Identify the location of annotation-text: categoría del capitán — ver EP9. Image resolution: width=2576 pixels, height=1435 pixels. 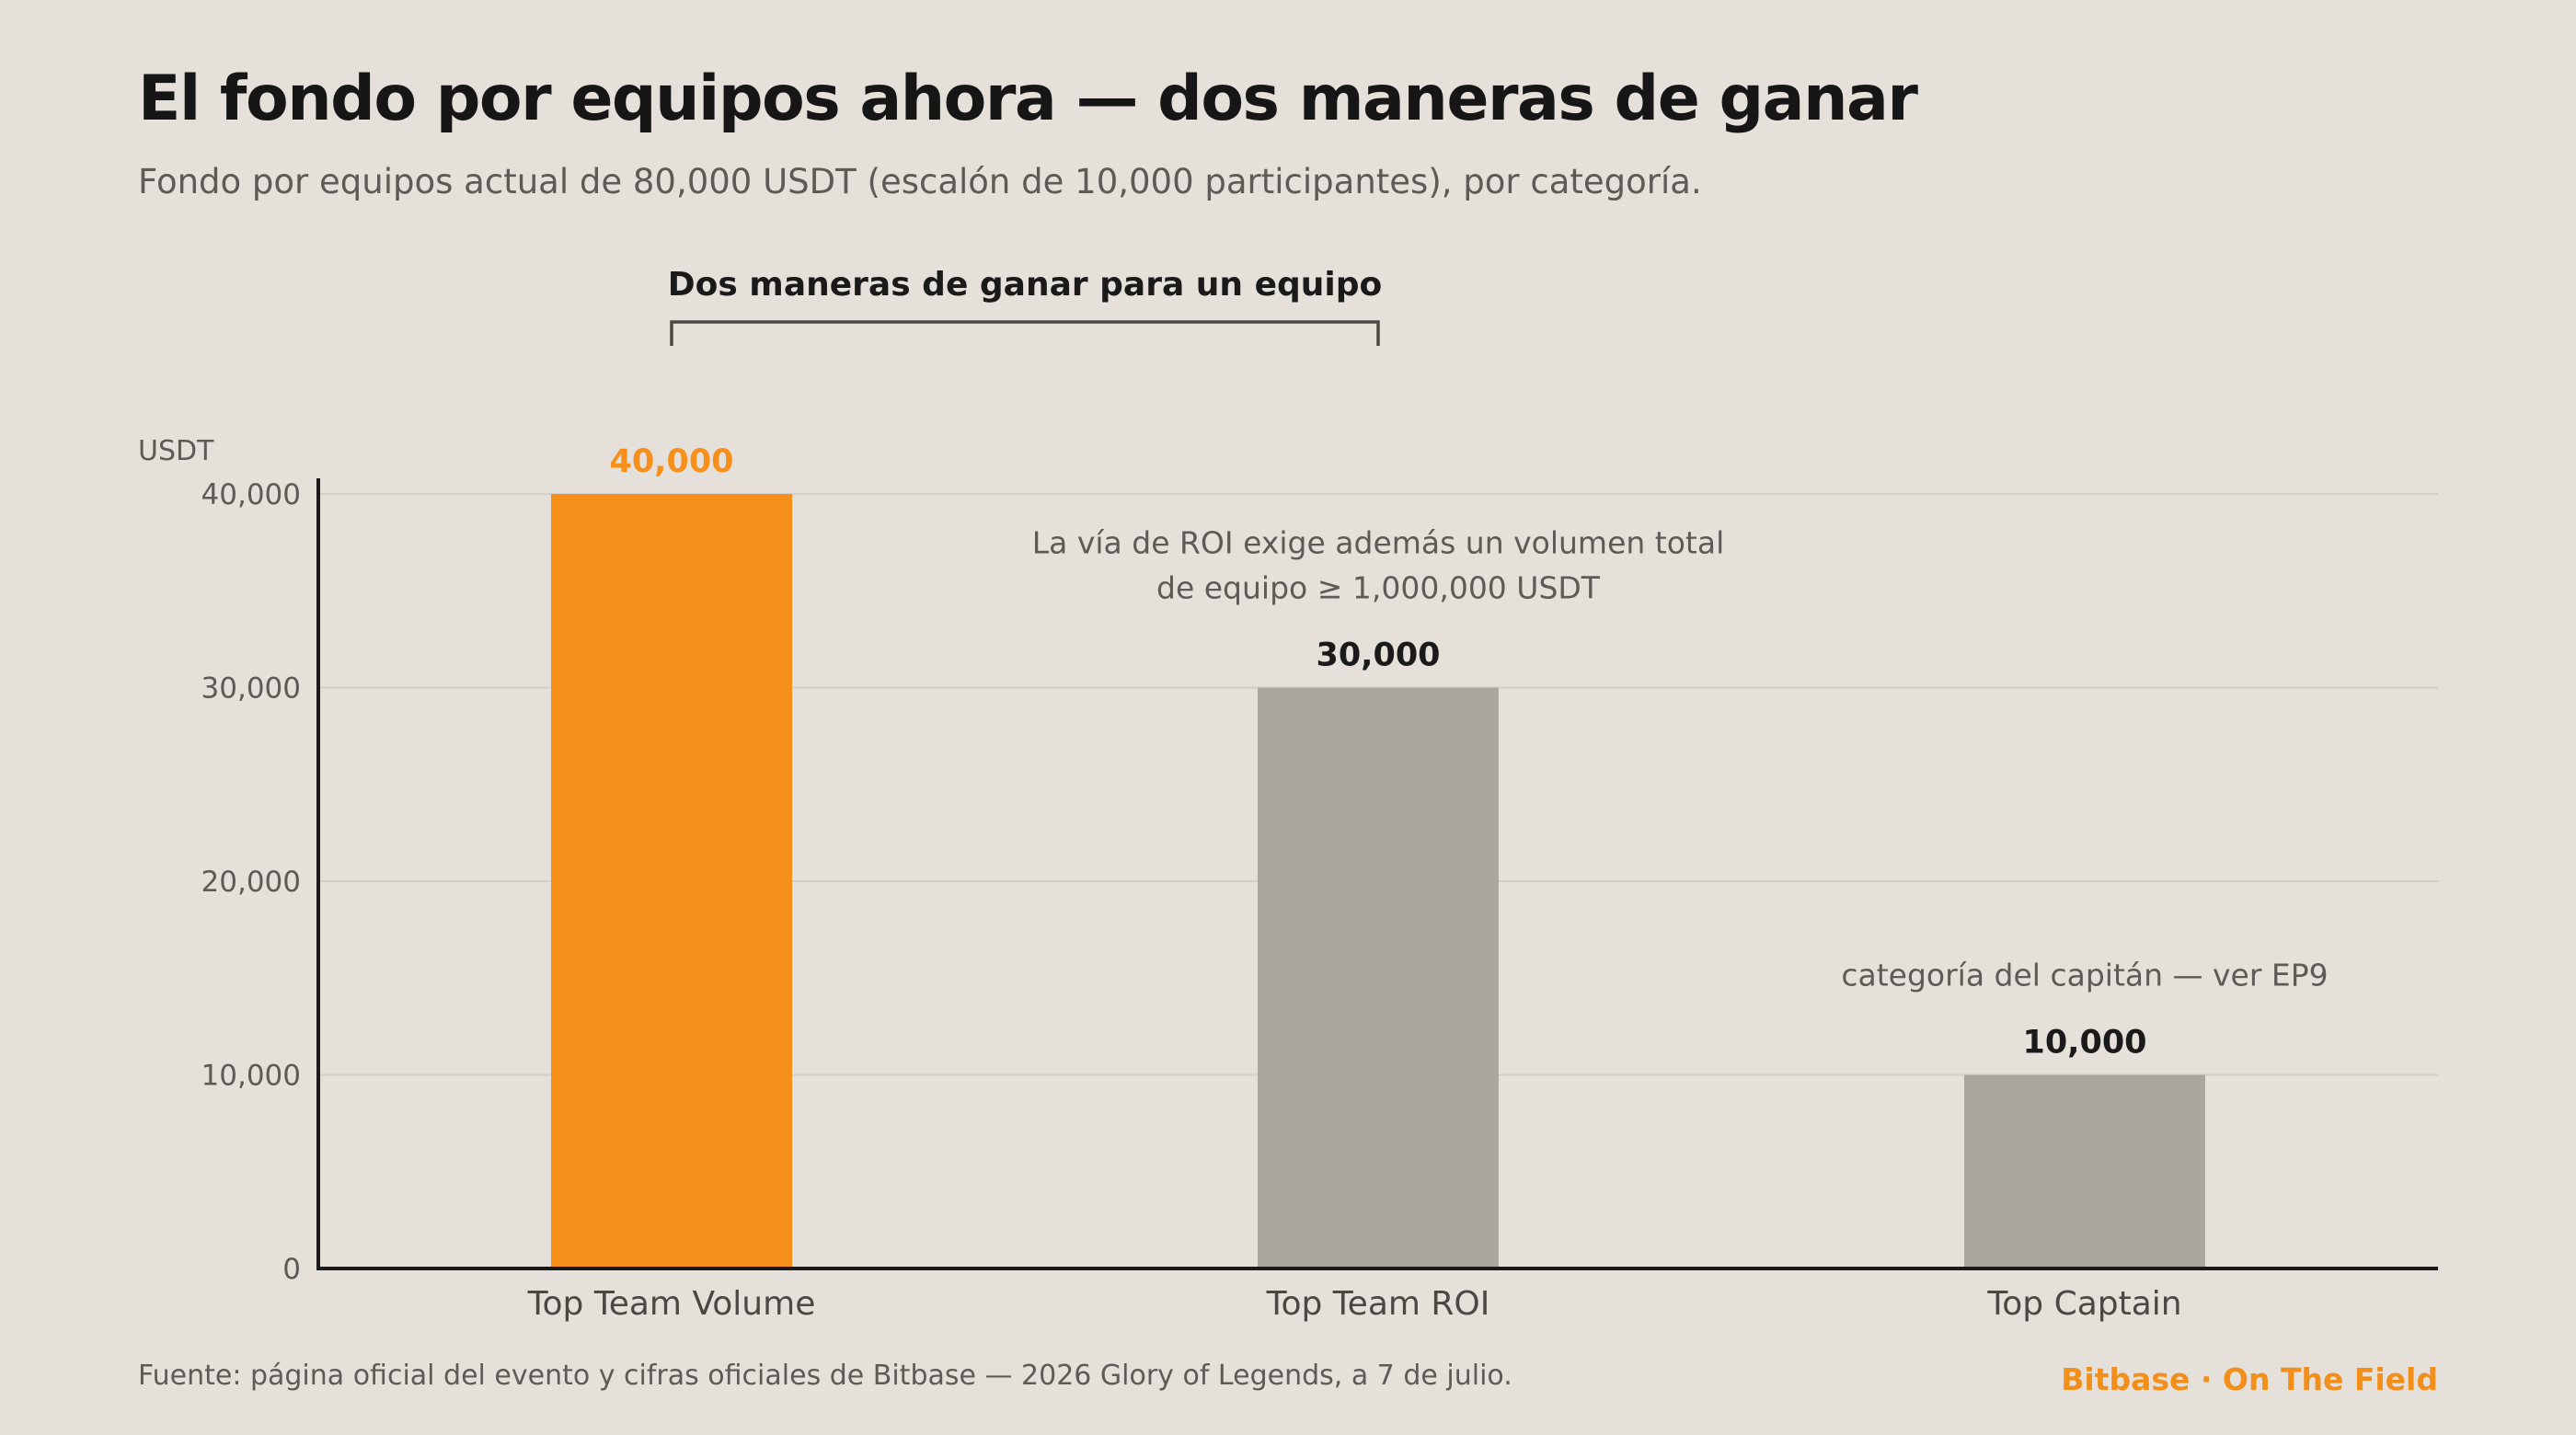
(2084, 975).